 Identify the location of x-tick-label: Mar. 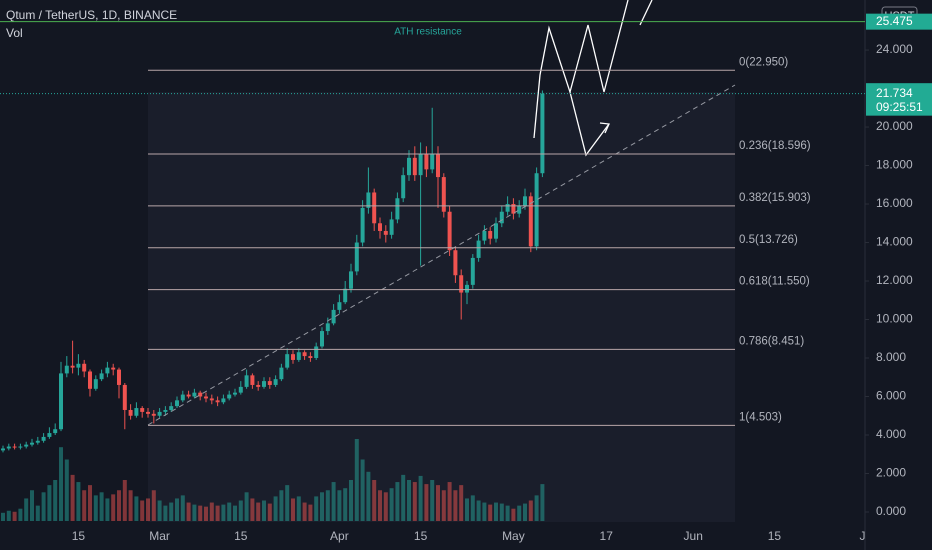
(159, 536).